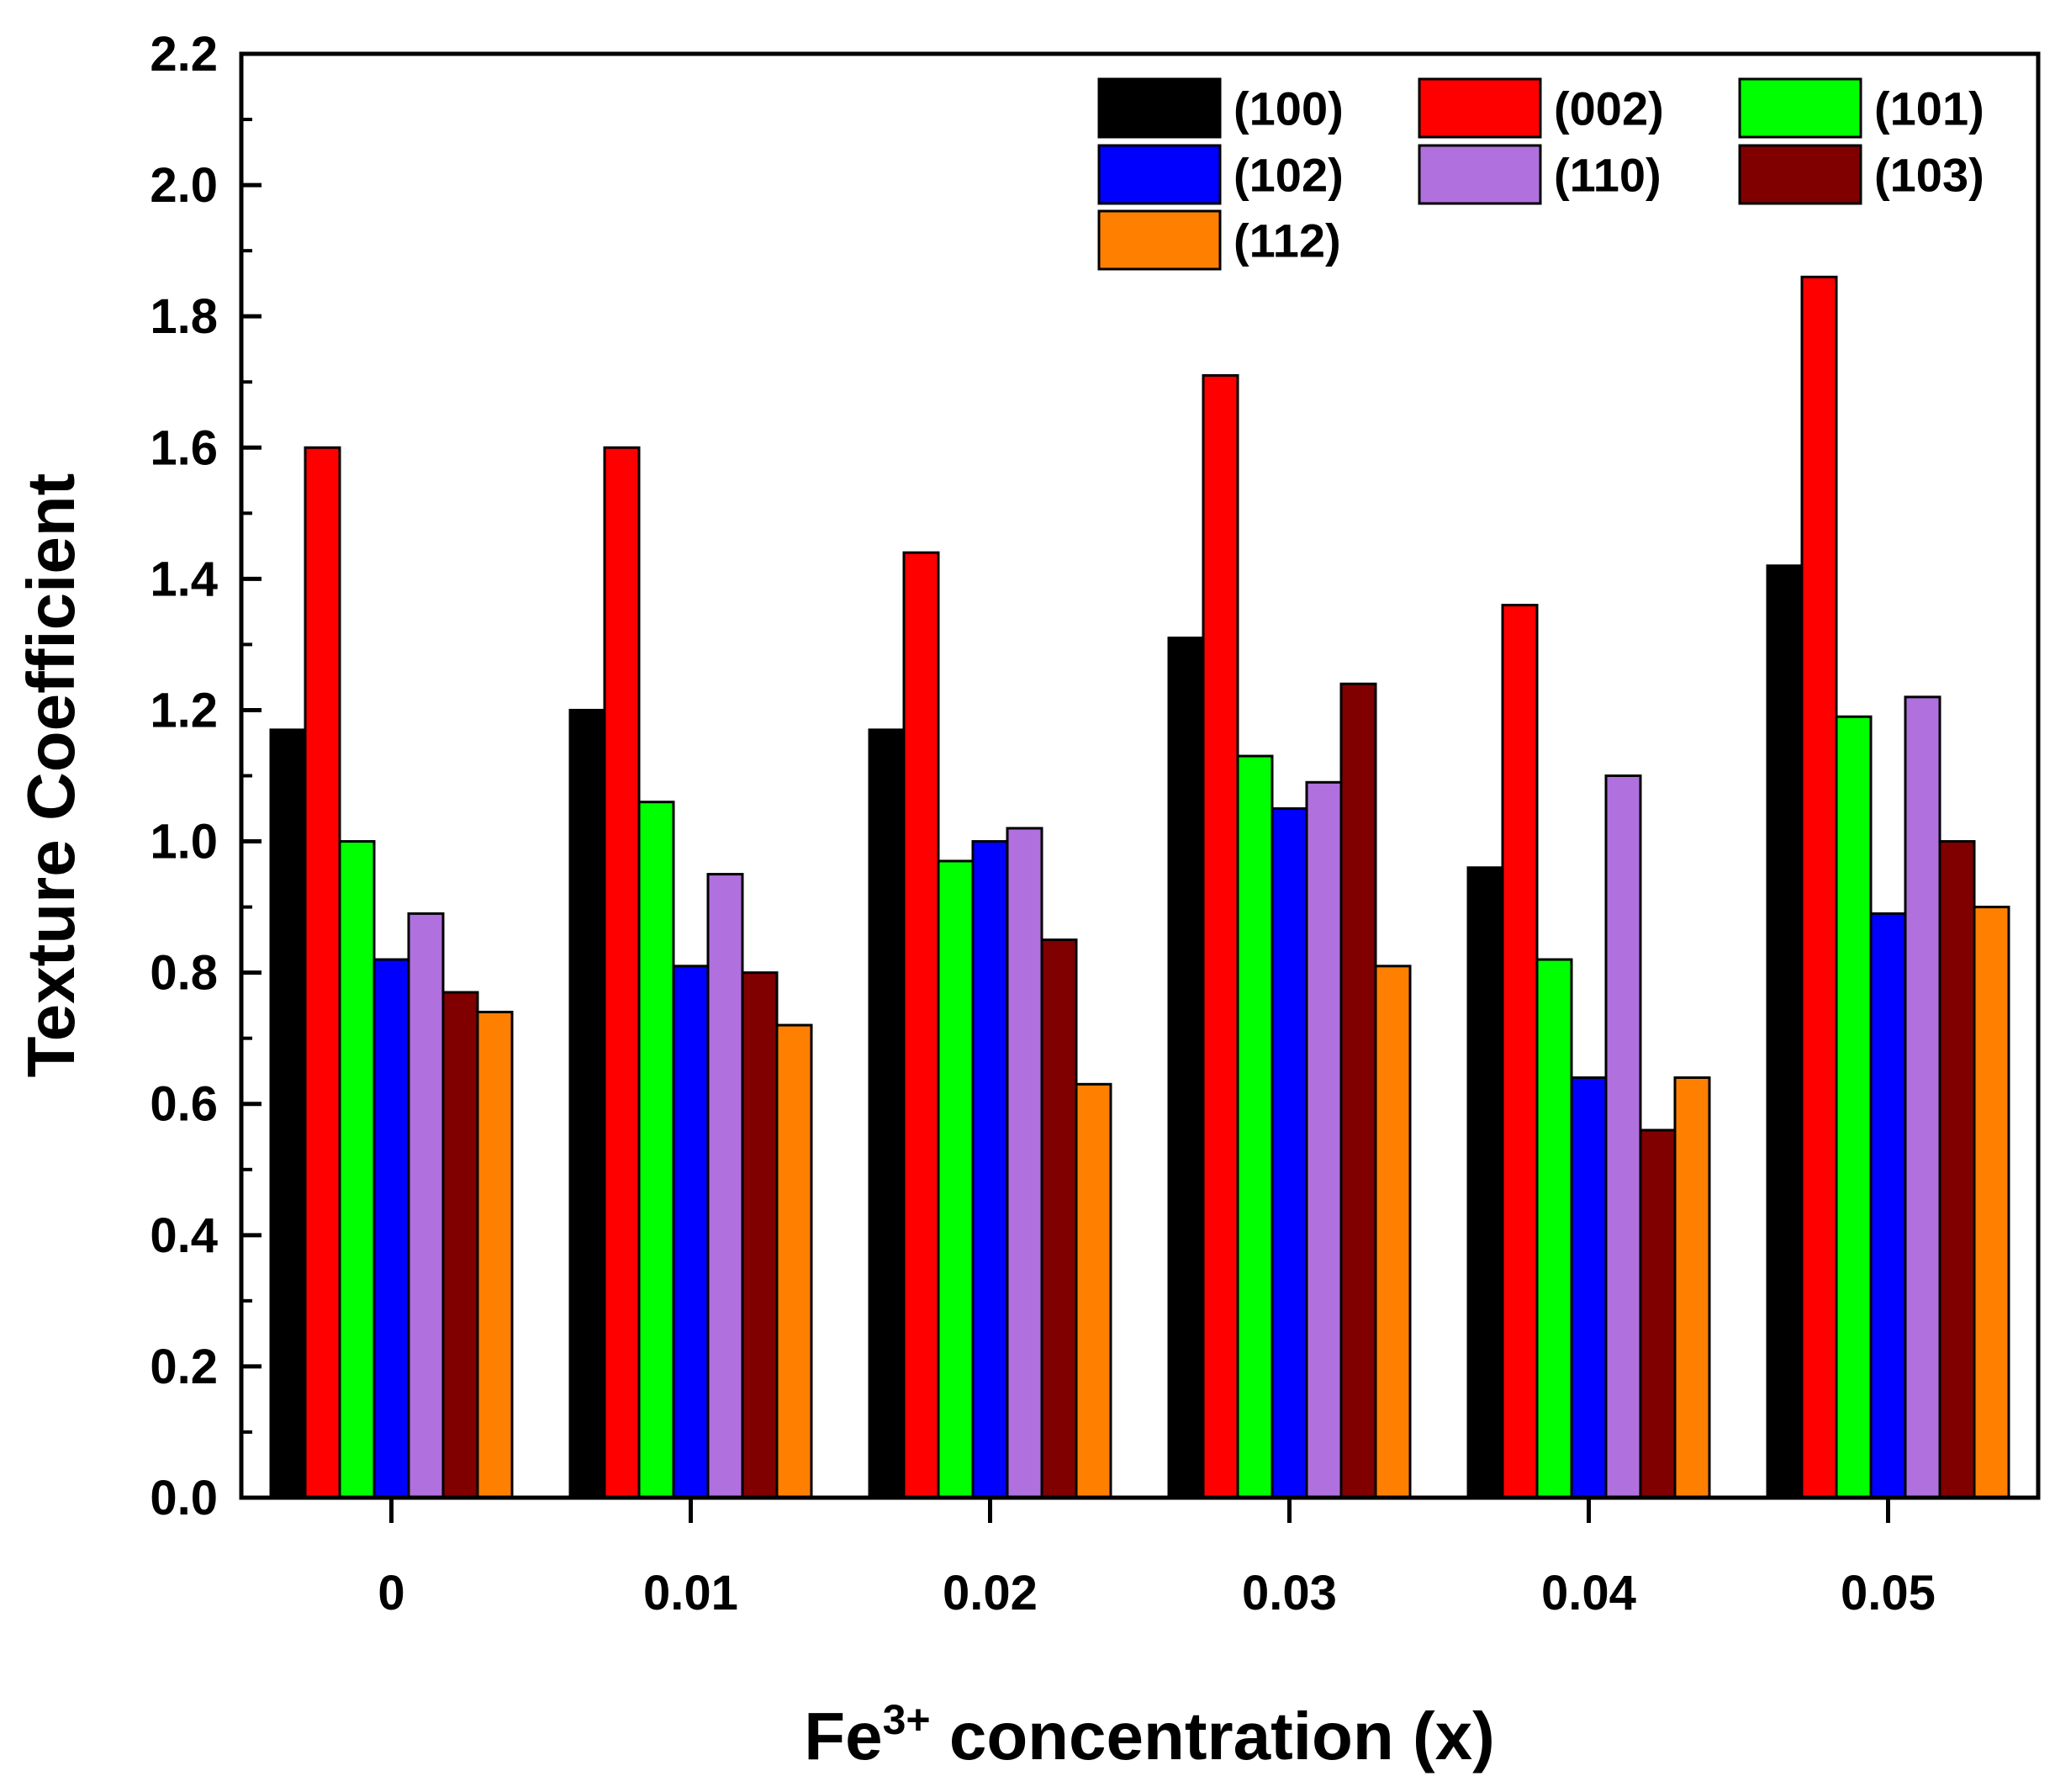 This screenshot has height=1792, width=2055. I want to click on bar-103-x-0.03, so click(1358, 1090).